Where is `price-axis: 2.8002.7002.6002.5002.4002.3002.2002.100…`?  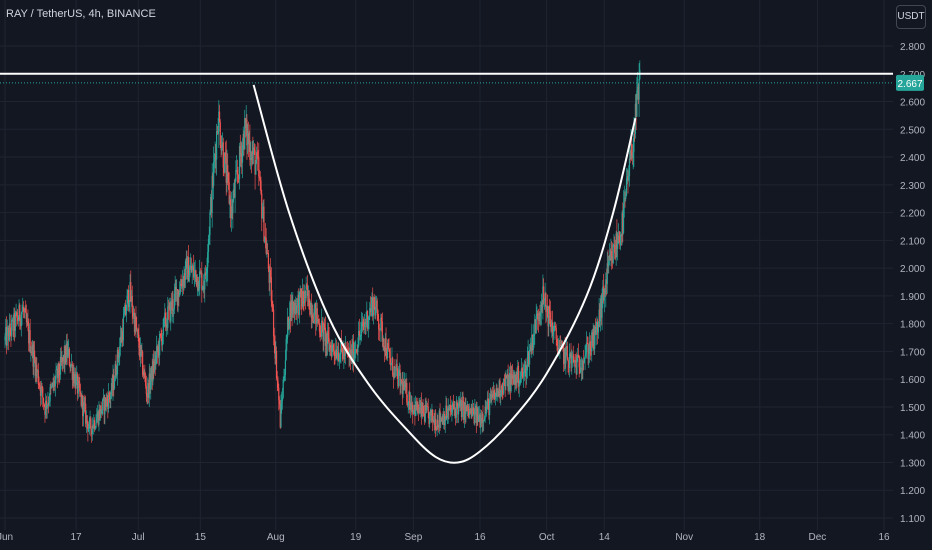 price-axis: 2.8002.7002.6002.5002.4002.3002.2002.100… is located at coordinates (912, 283).